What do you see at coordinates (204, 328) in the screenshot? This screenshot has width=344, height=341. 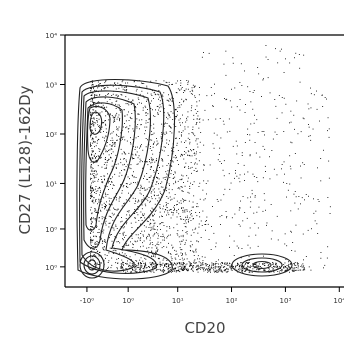 I see `x-axis-label: CD20` at bounding box center [204, 328].